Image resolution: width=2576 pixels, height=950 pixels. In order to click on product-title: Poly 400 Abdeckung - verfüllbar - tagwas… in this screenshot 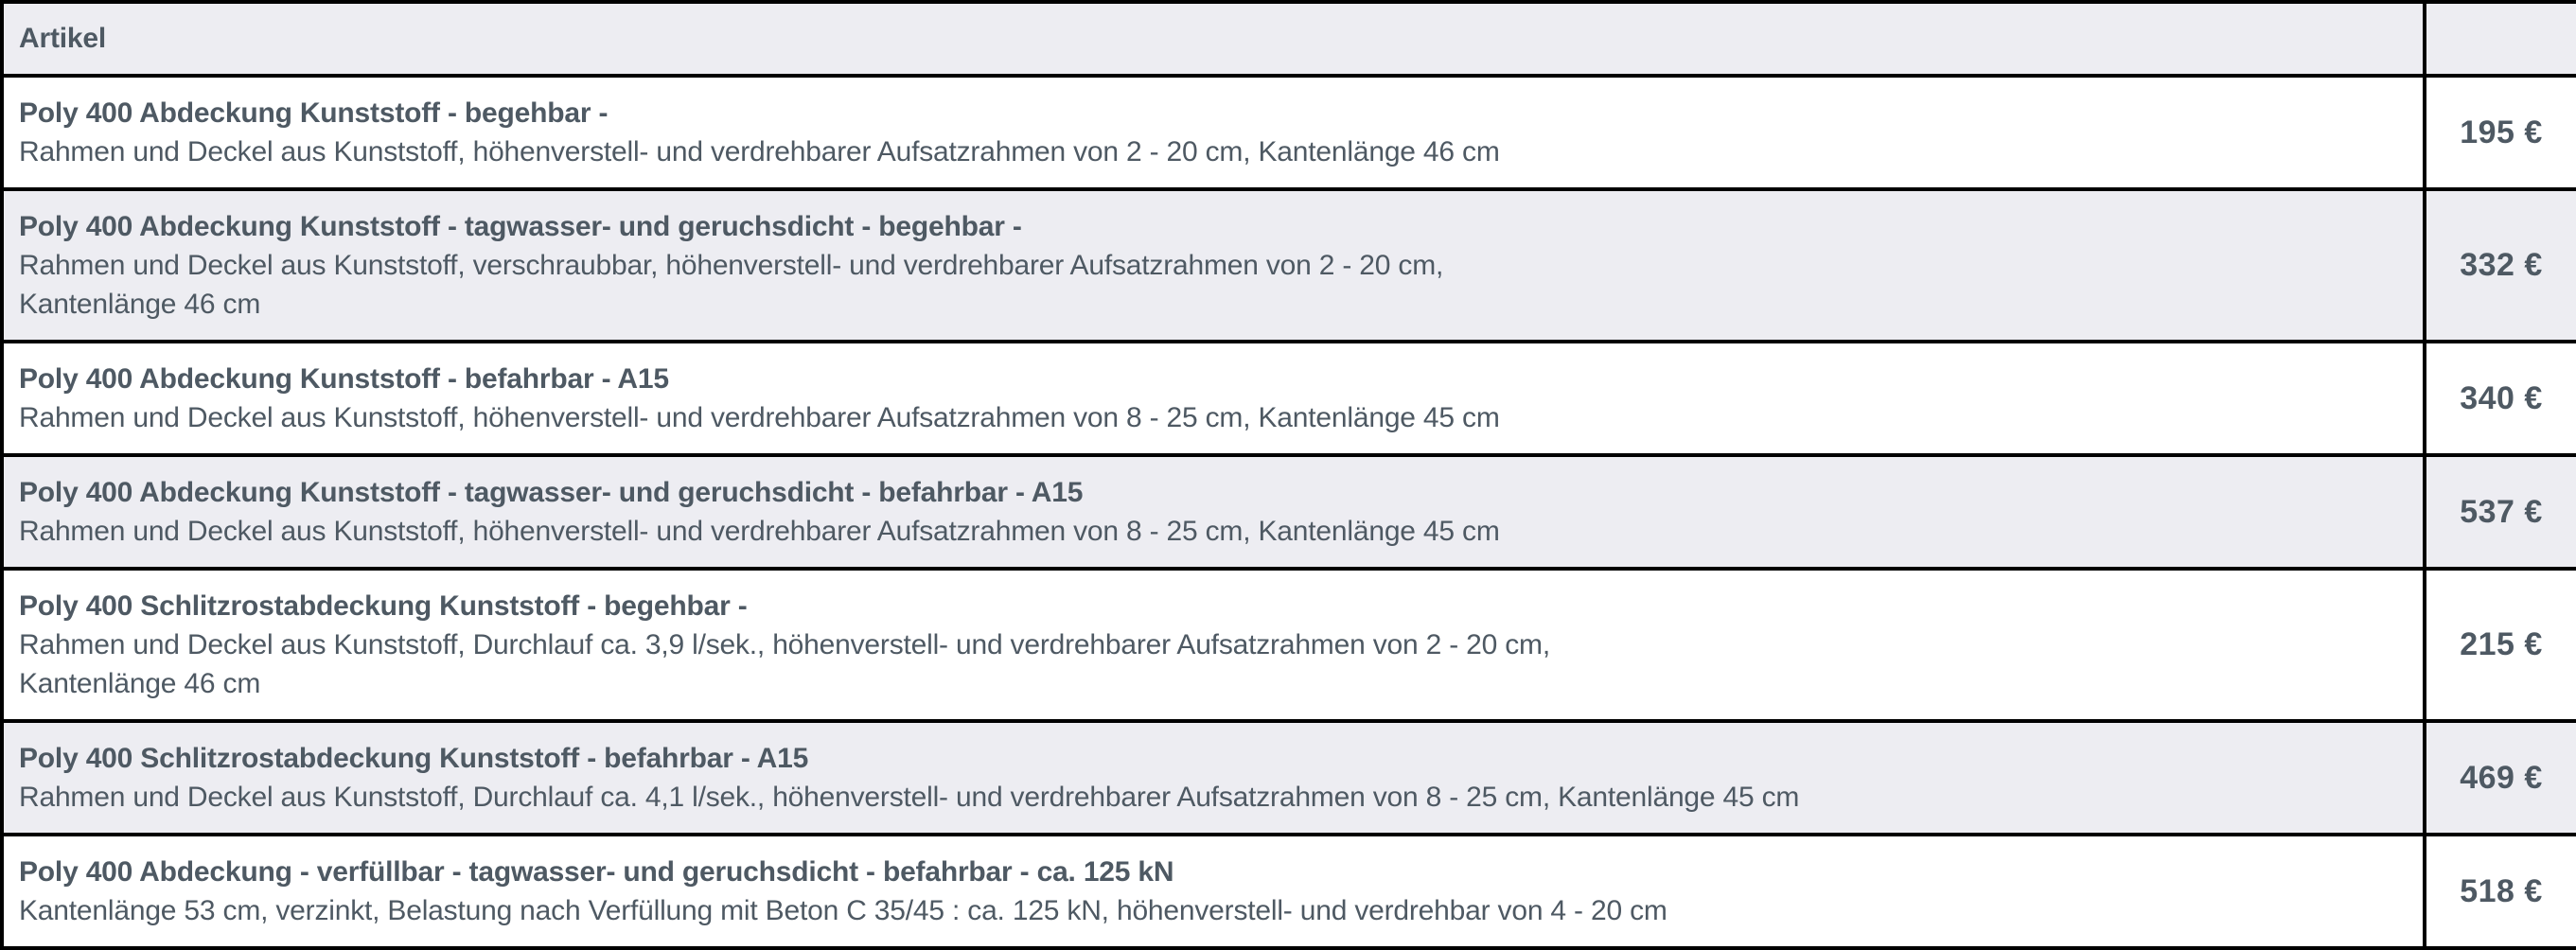, I will do `click(596, 872)`.